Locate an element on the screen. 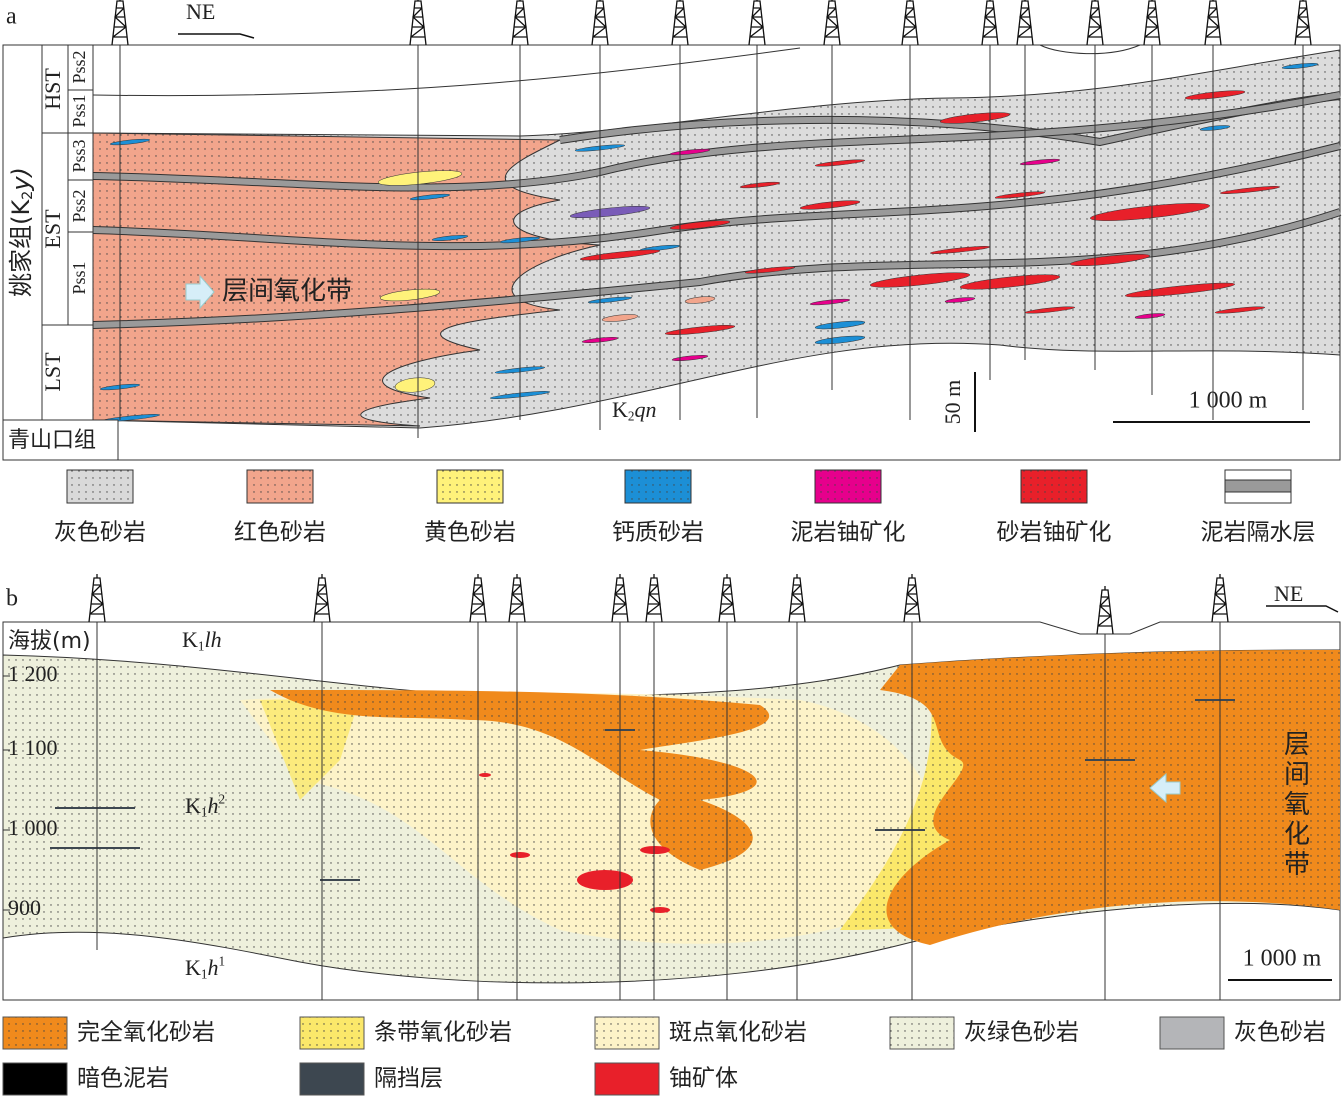 The height and width of the screenshot is (1097, 1344). arrow is located at coordinates (200, 292).